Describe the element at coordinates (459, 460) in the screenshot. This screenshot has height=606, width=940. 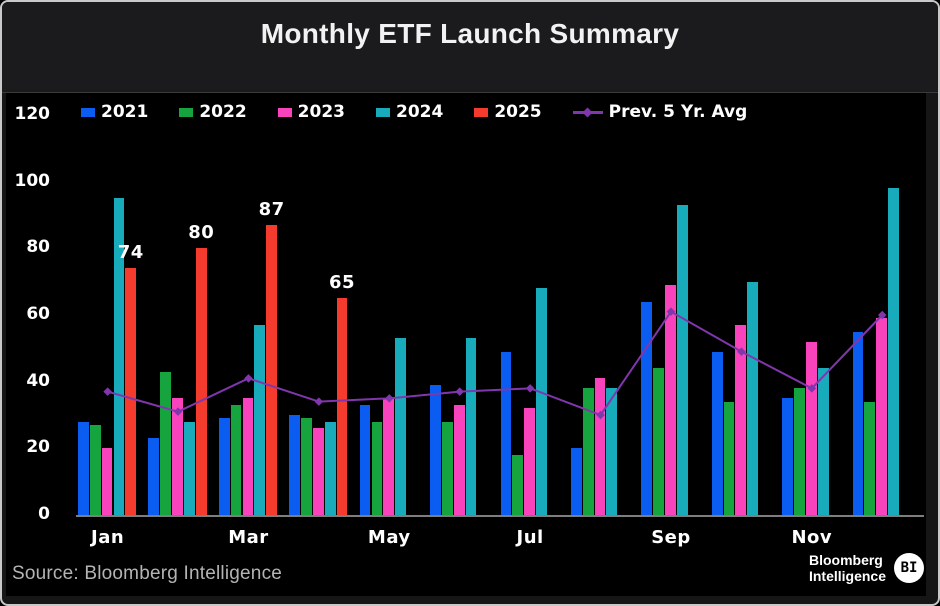
I see `bar-2023-jun` at that location.